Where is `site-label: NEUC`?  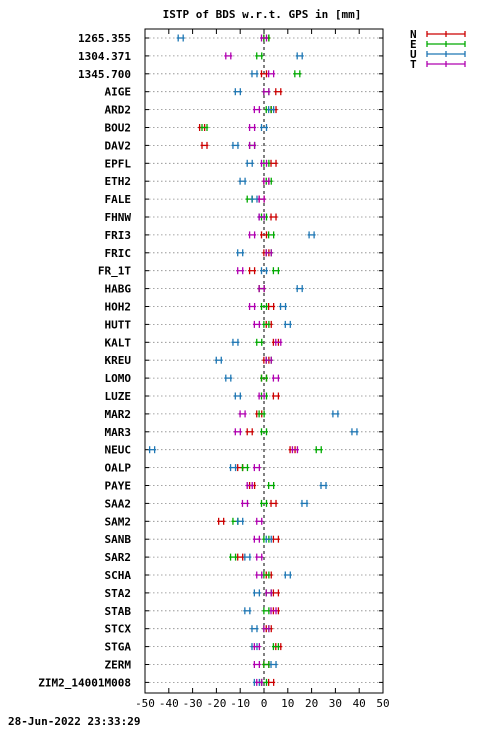 site-label: NEUC is located at coordinates (118, 450).